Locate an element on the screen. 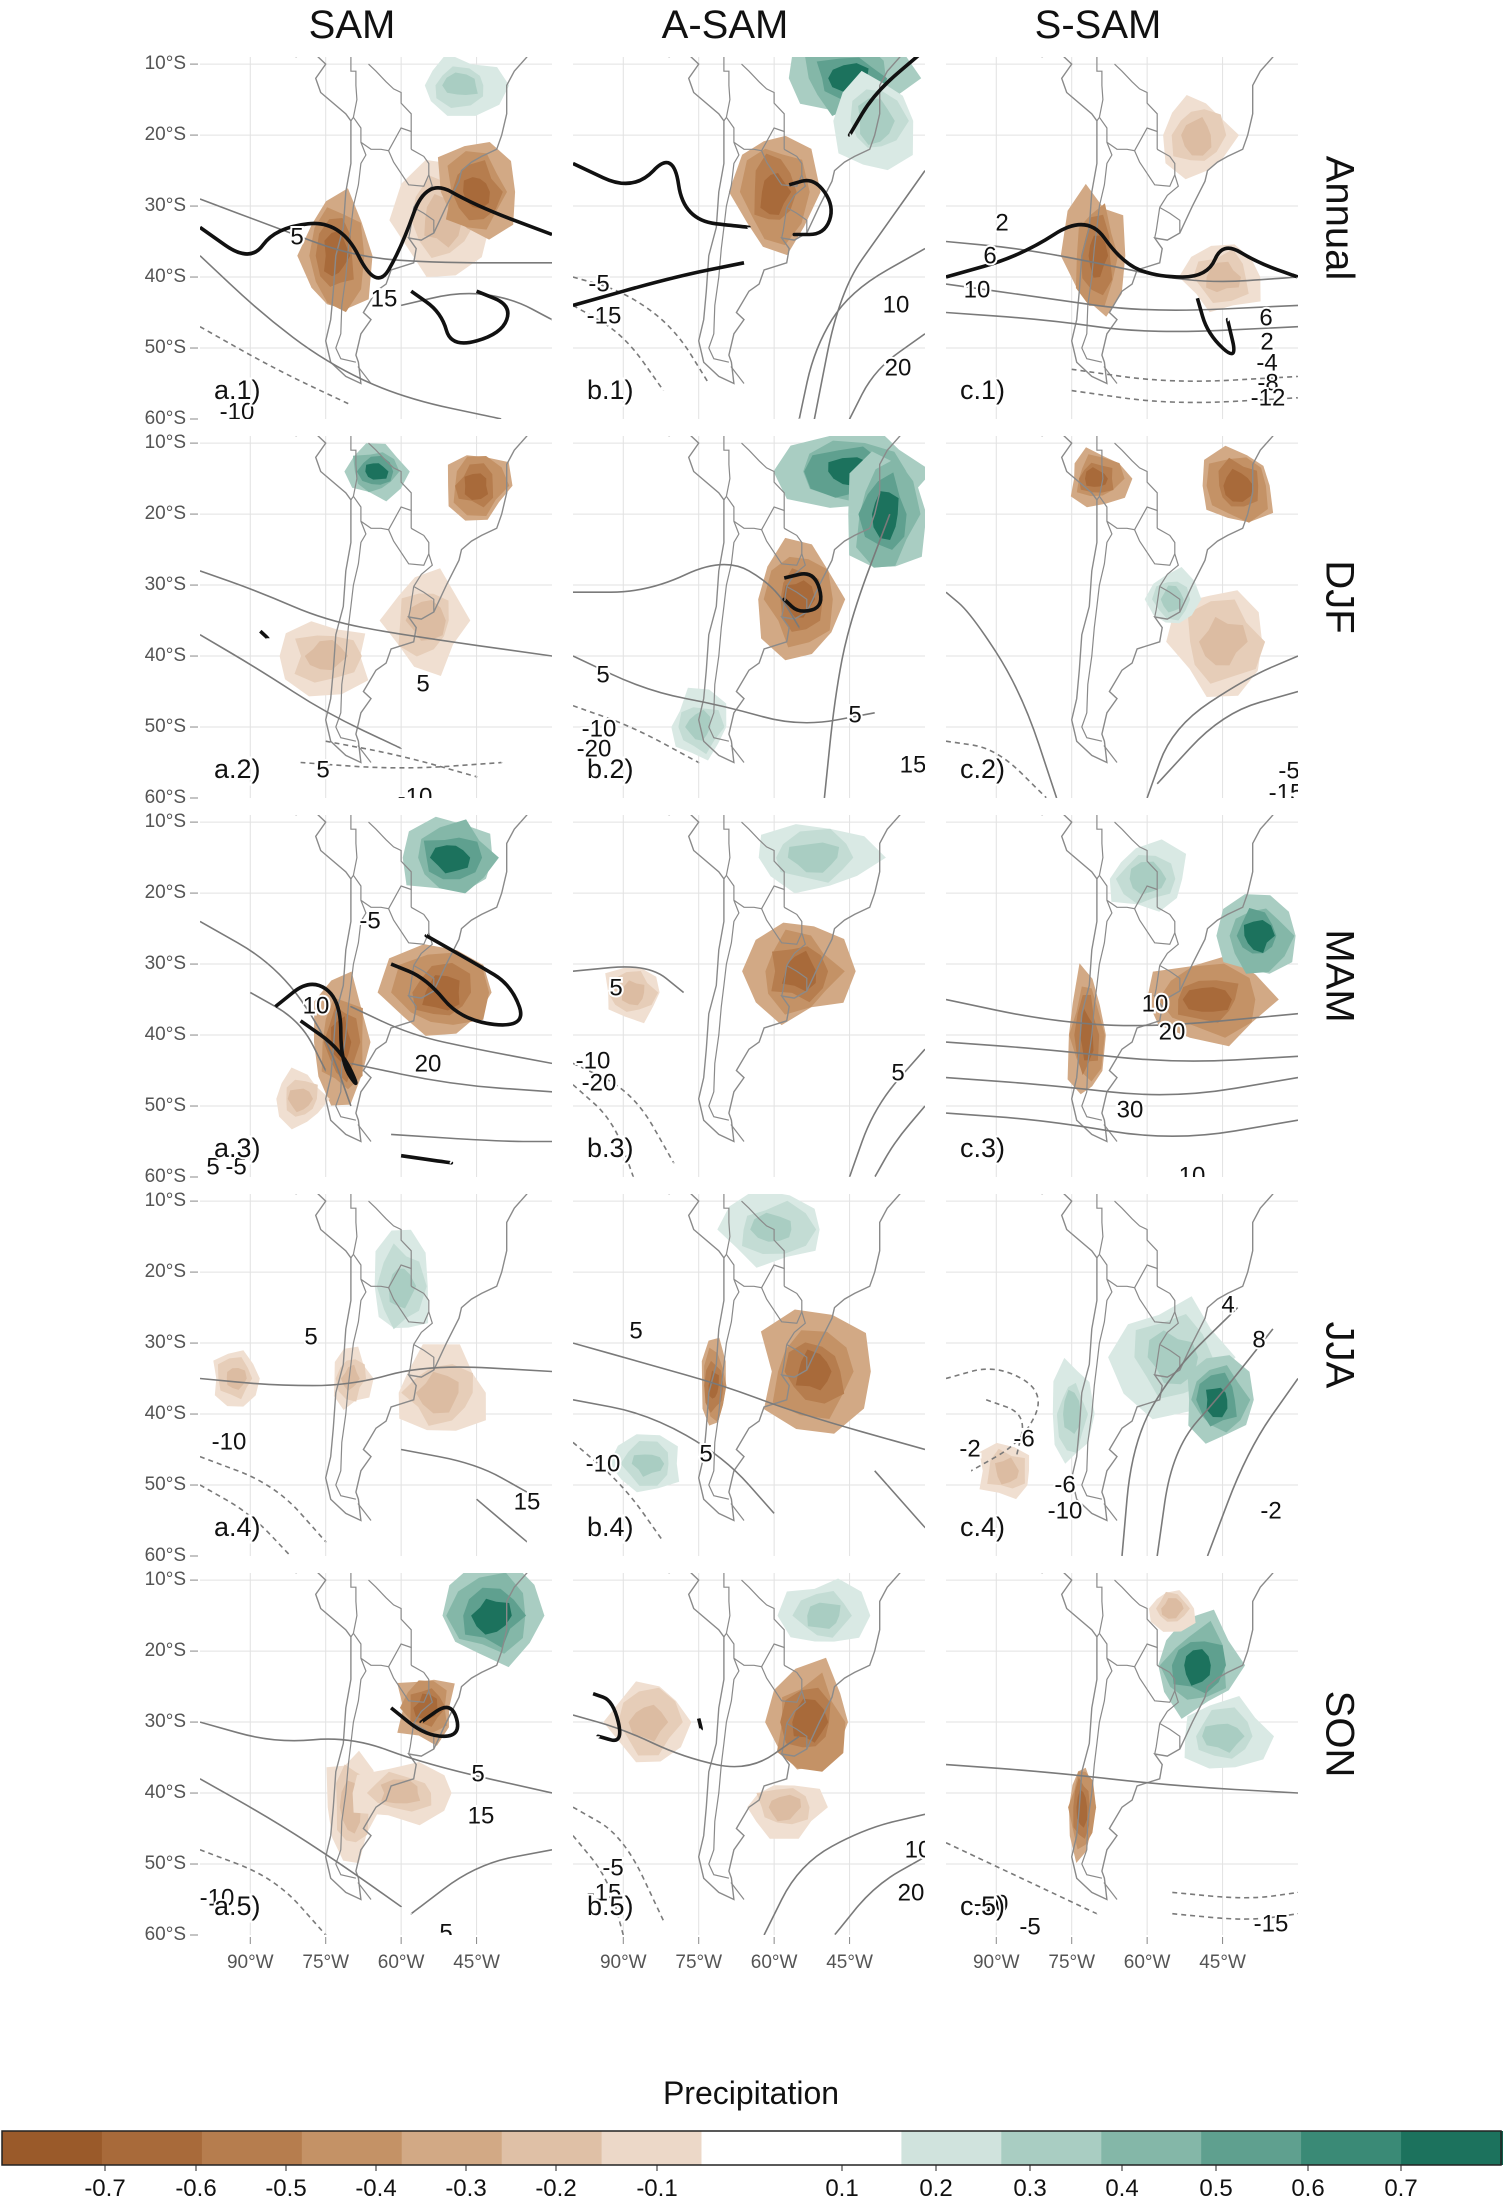 The width and height of the screenshot is (1503, 2199). panel-label: a.2) is located at coordinates (237, 769).